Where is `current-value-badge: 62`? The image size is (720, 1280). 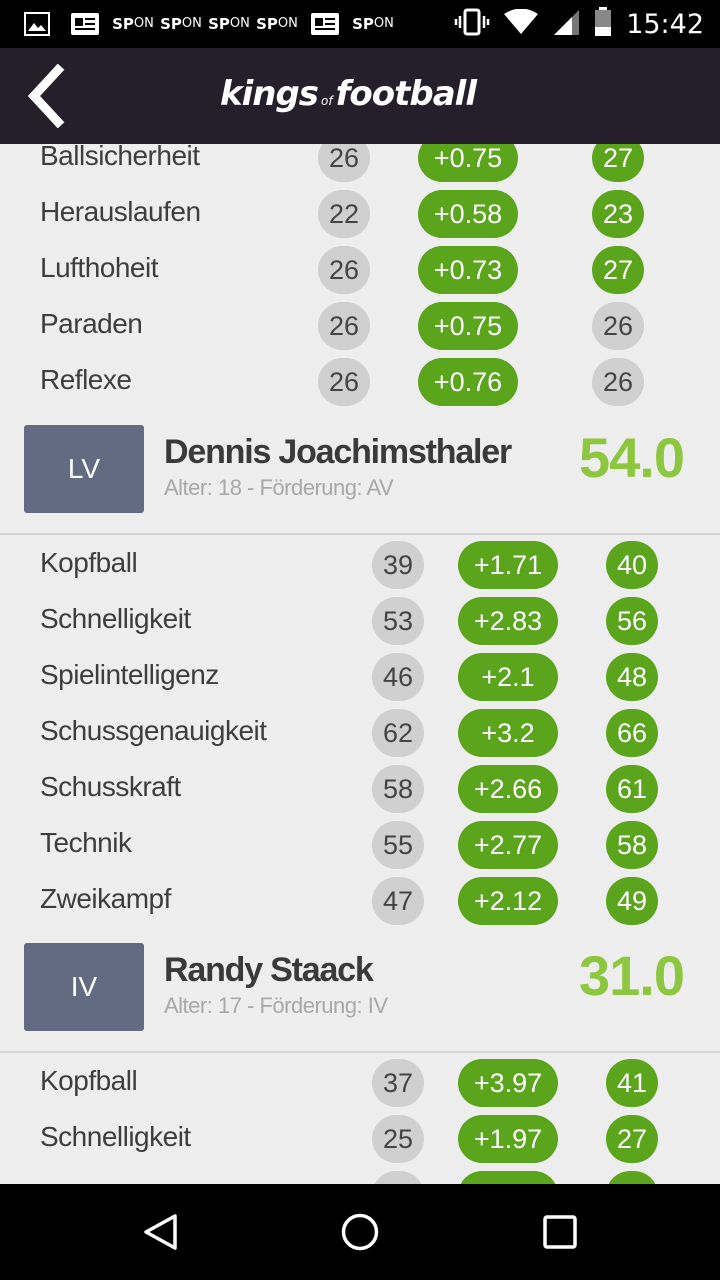
current-value-badge: 62 is located at coordinates (398, 733).